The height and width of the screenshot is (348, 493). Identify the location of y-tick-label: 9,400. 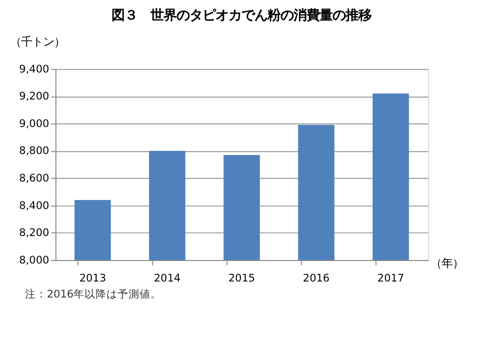
(34, 69).